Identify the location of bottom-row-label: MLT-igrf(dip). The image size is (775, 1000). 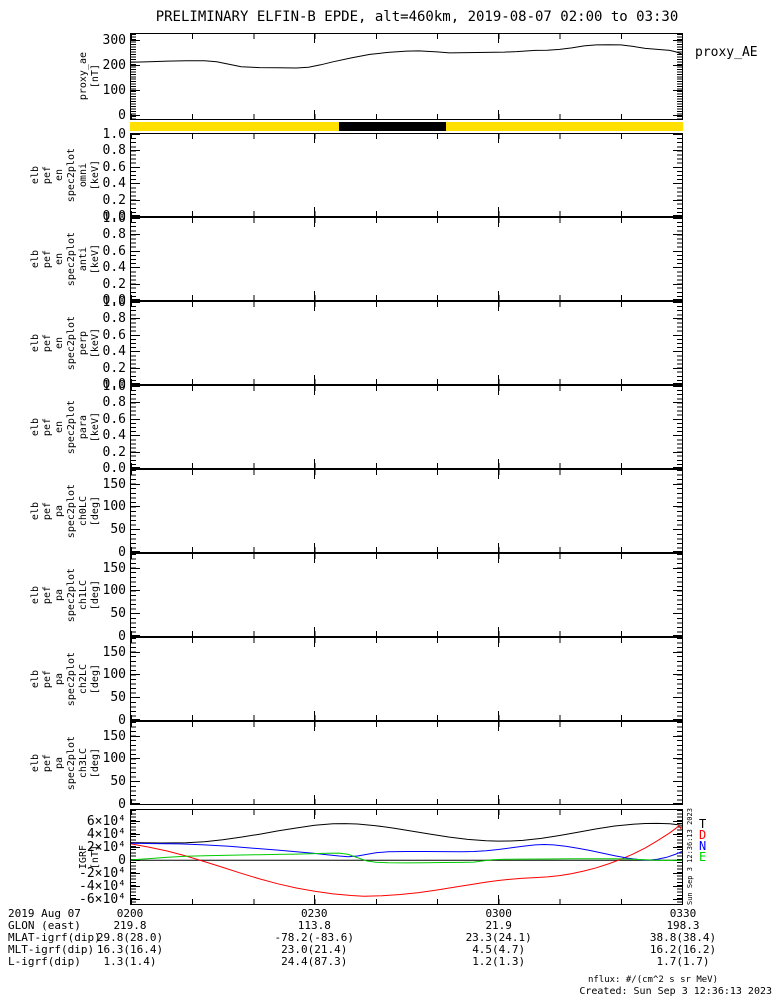
(51, 949).